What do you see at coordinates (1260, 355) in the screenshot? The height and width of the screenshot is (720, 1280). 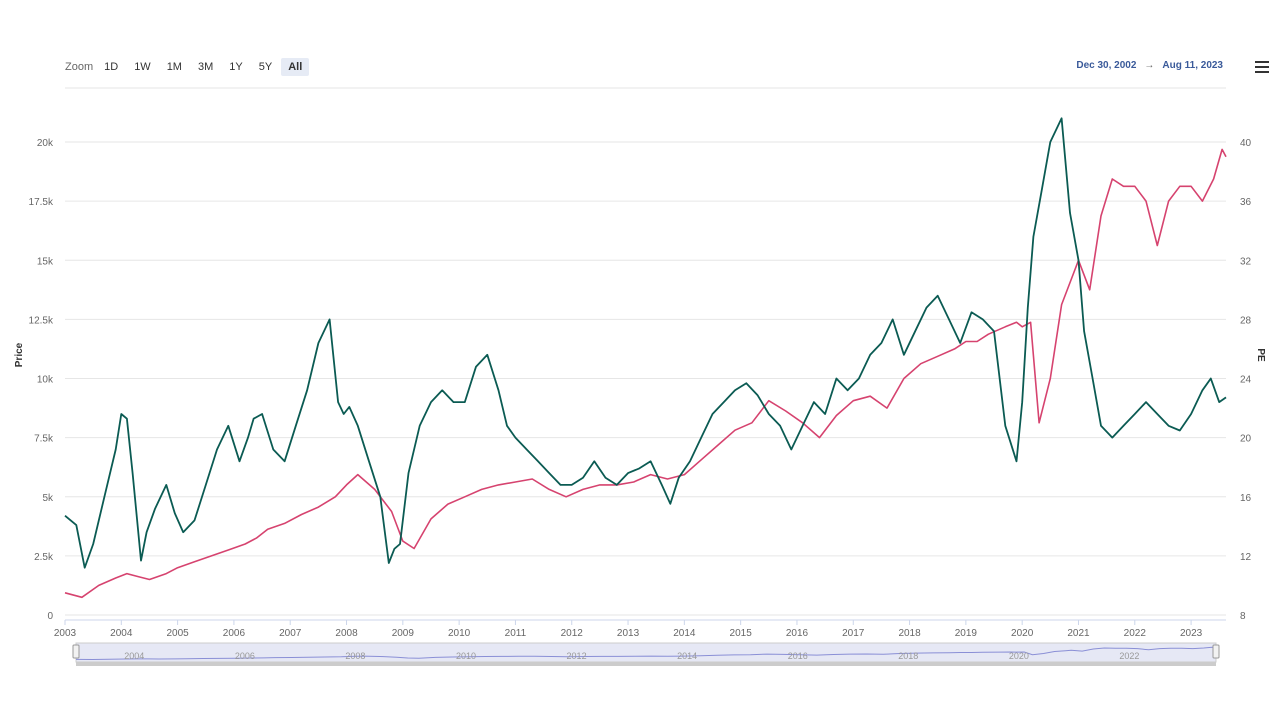 I see `y-axis-title-right: PE` at bounding box center [1260, 355].